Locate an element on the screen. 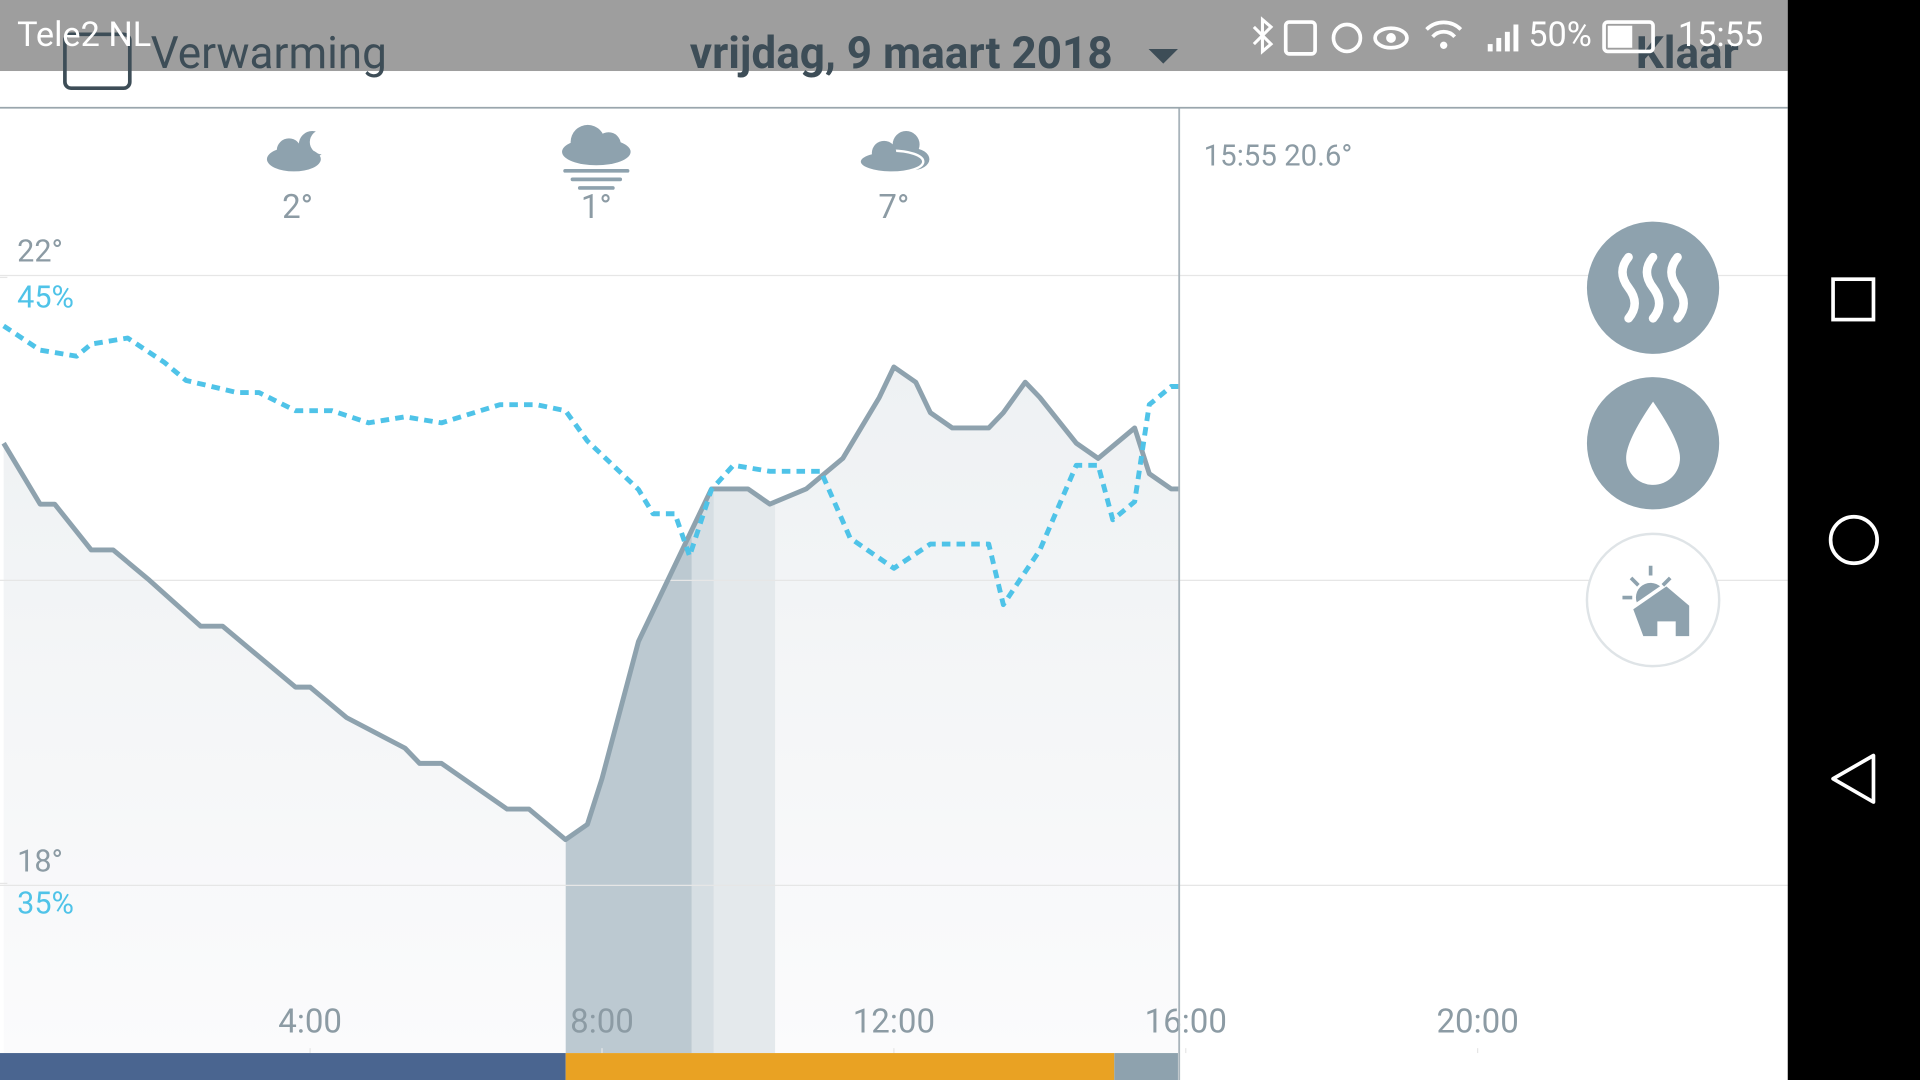 The image size is (1920, 1080). heating-off is located at coordinates (702, 710).